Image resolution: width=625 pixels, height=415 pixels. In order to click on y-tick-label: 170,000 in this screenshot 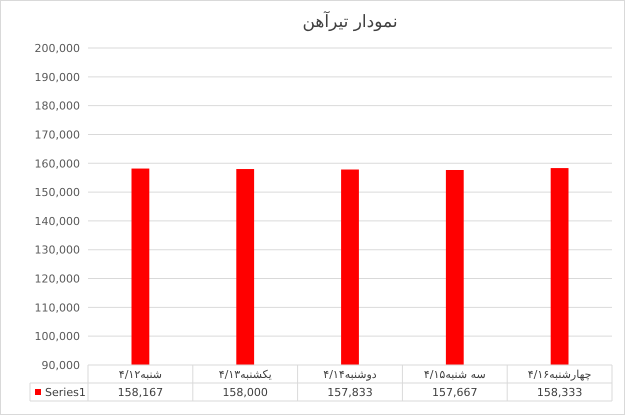, I will do `click(57, 135)`.